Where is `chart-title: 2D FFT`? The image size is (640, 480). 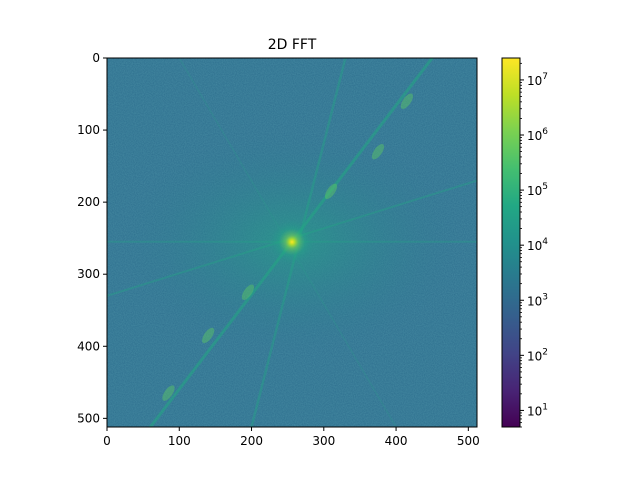
chart-title: 2D FFT is located at coordinates (292, 45).